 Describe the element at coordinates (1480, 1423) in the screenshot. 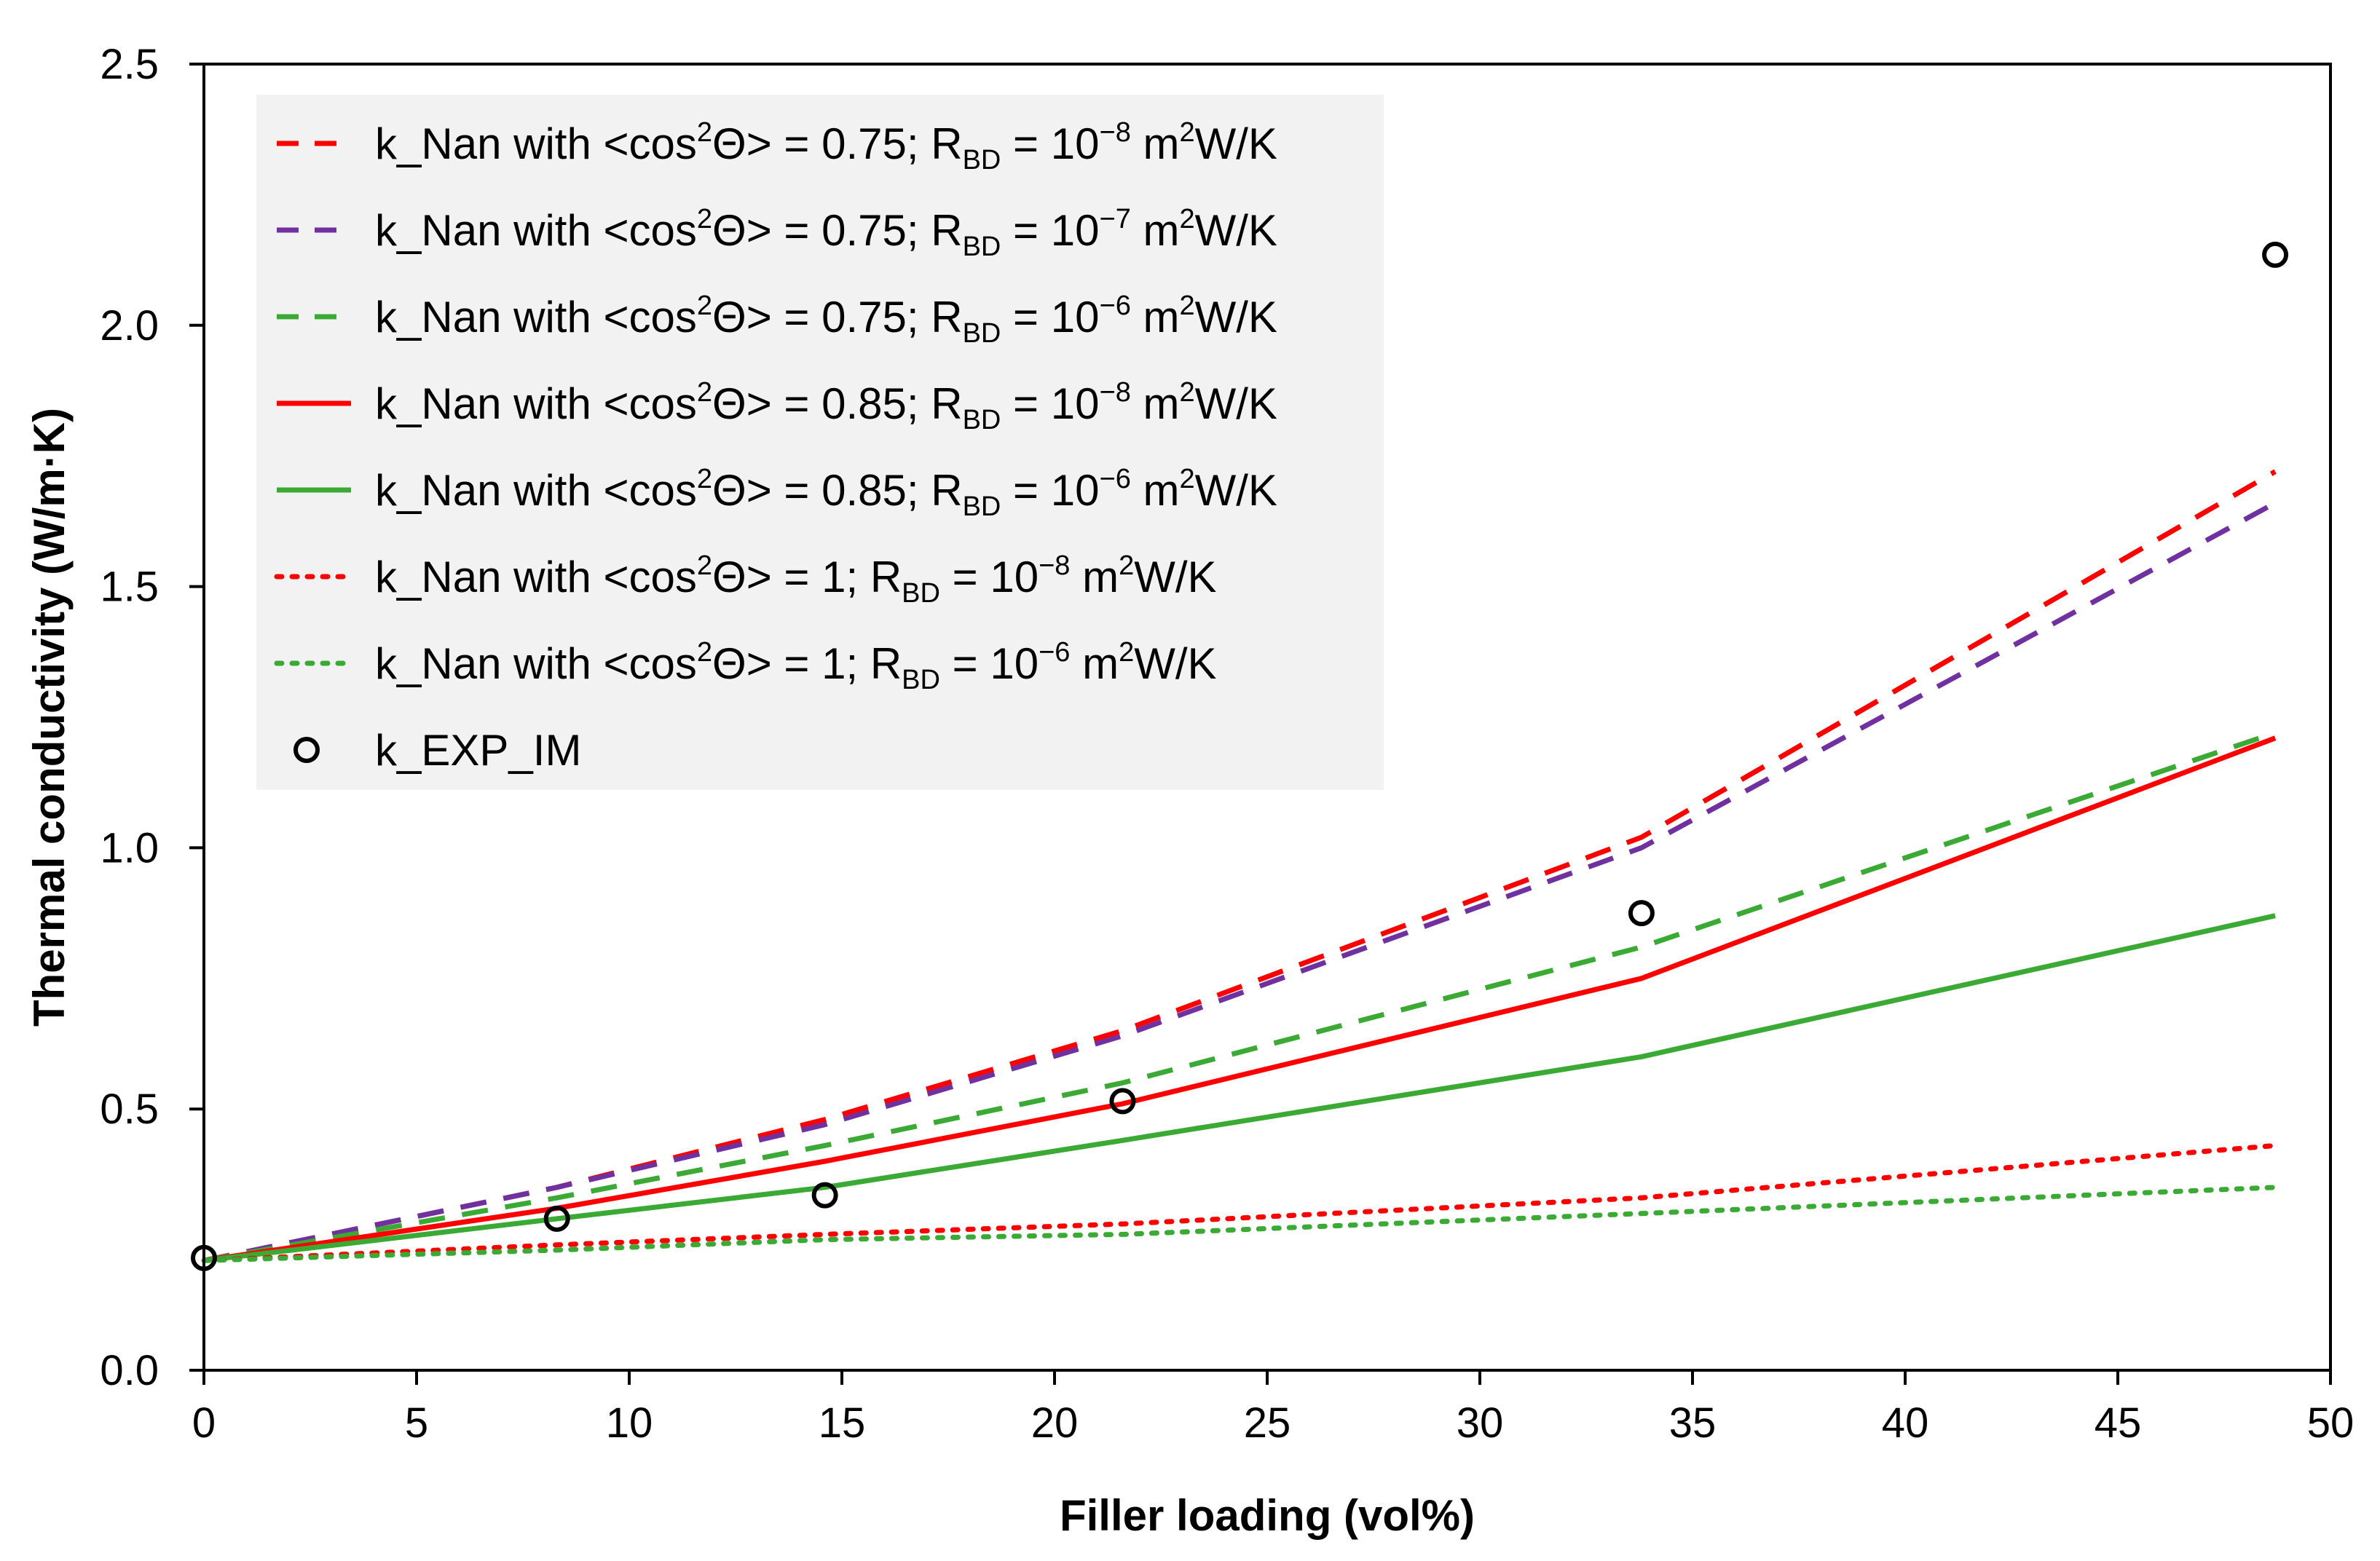

I see `x-tick-label: 30` at that location.